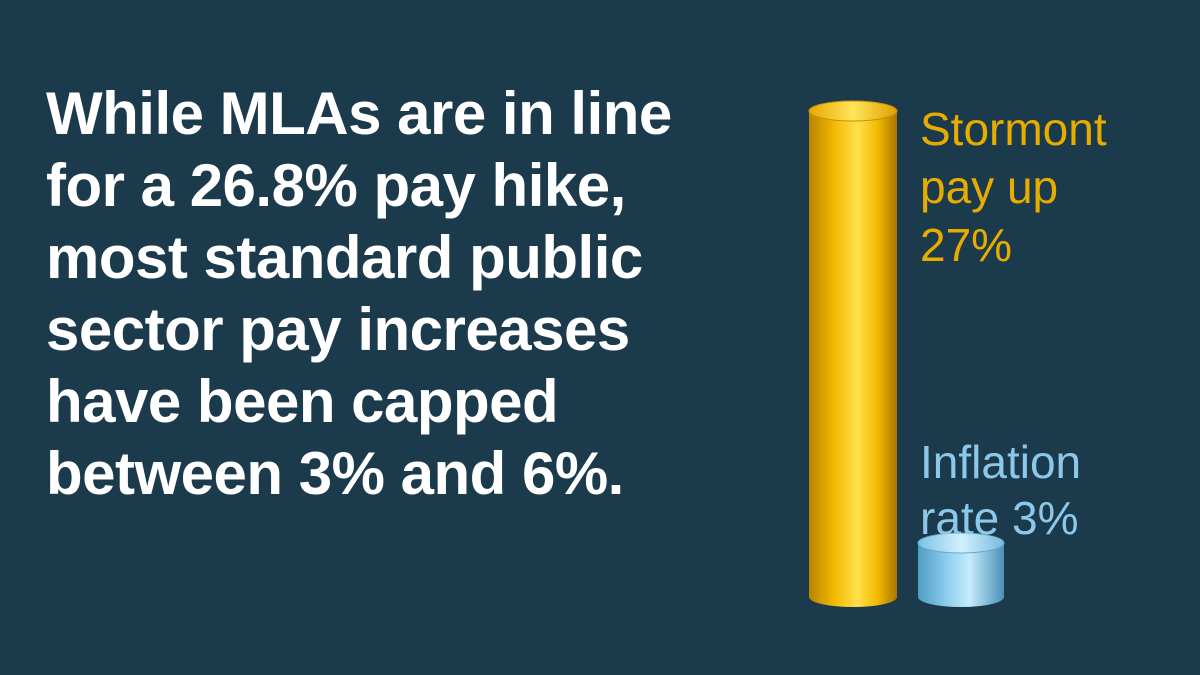  What do you see at coordinates (1000, 462) in the screenshot?
I see `inflation-label-line: Inflation` at bounding box center [1000, 462].